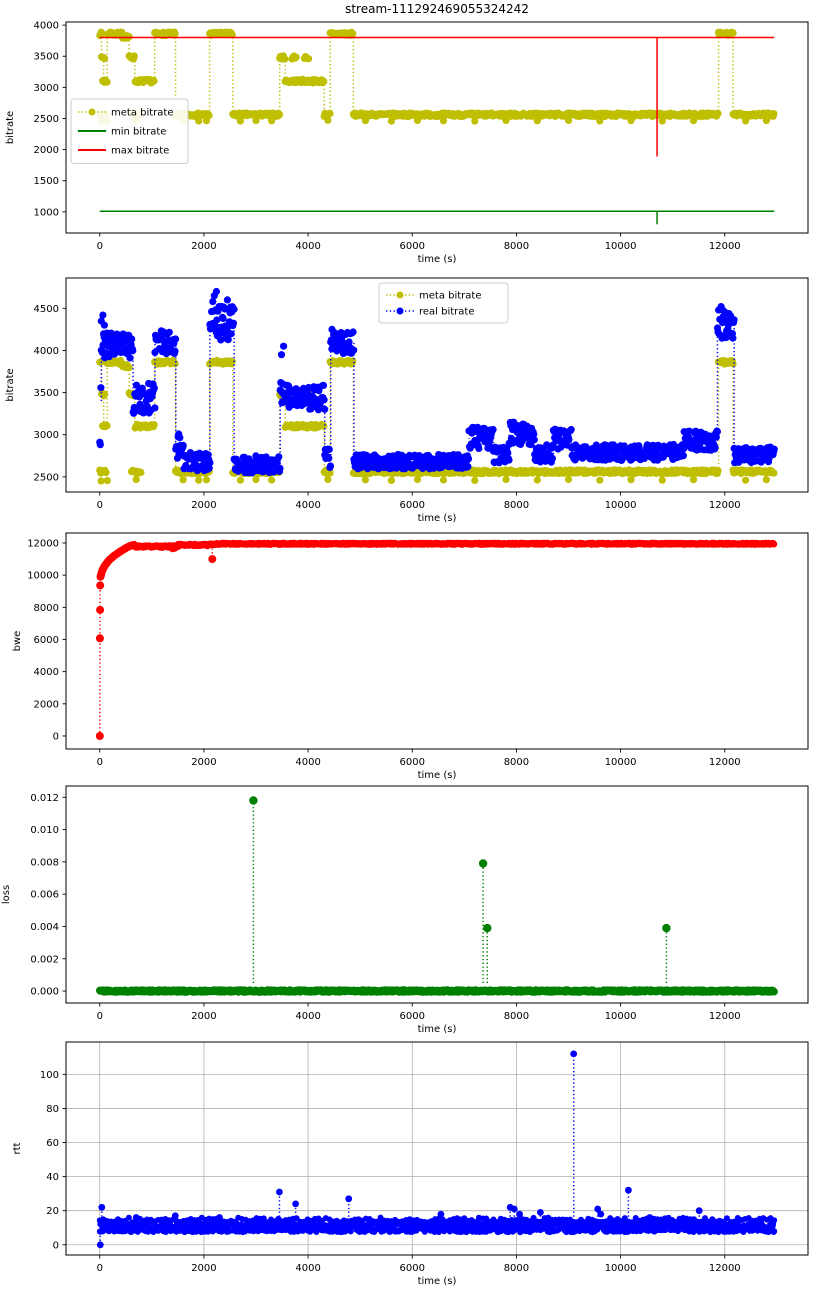 The image size is (817, 1296). I want to click on legend-item-max-bitrate: max bitrate, so click(123, 151).